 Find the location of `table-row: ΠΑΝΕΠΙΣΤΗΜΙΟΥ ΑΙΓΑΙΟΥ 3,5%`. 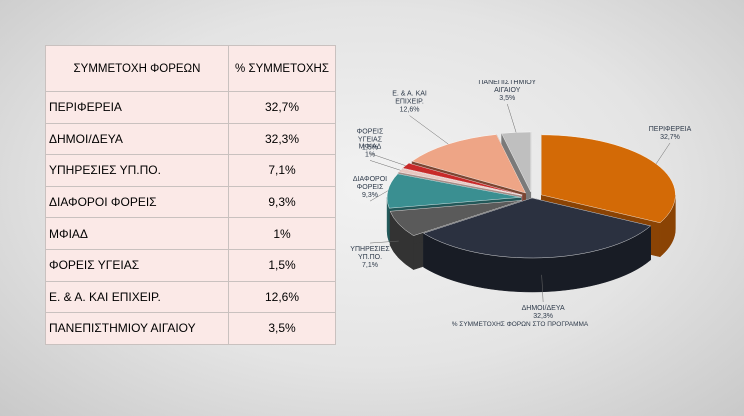

table-row: ΠΑΝΕΠΙΣΤΗΜΙΟΥ ΑΙΓΑΙΟΥ 3,5% is located at coordinates (190, 328).